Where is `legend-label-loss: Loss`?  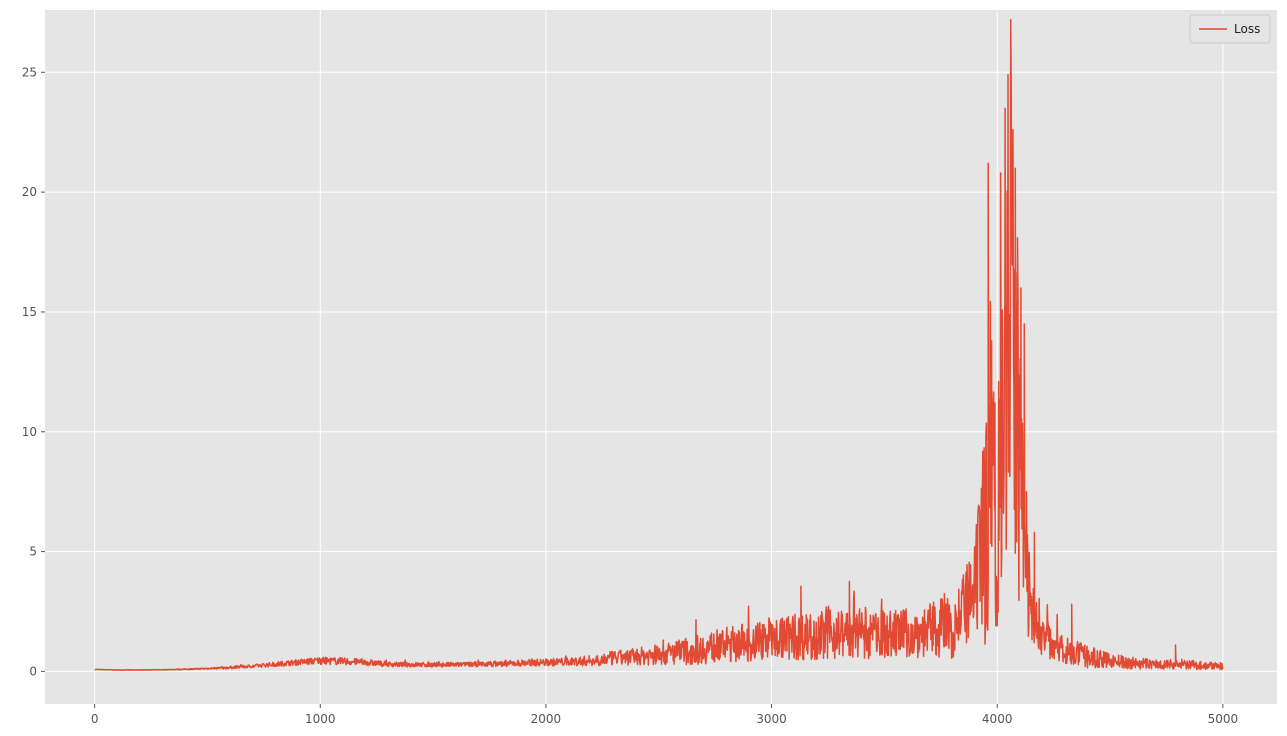 legend-label-loss: Loss is located at coordinates (1247, 29).